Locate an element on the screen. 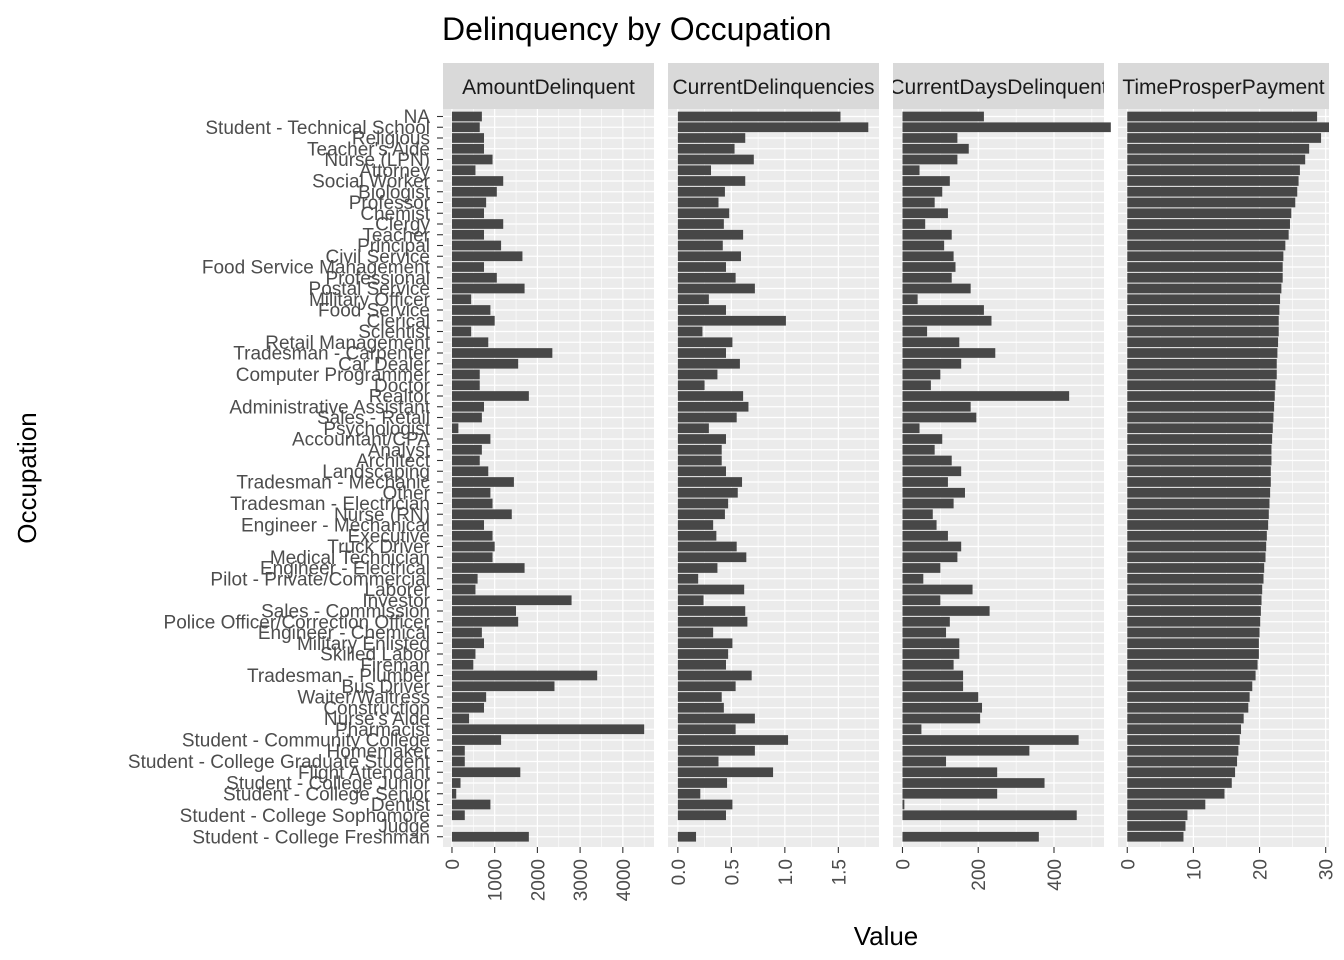 Image resolution: width=1344 pixels, height=960 pixels. category-label: Clergy is located at coordinates (402, 225).